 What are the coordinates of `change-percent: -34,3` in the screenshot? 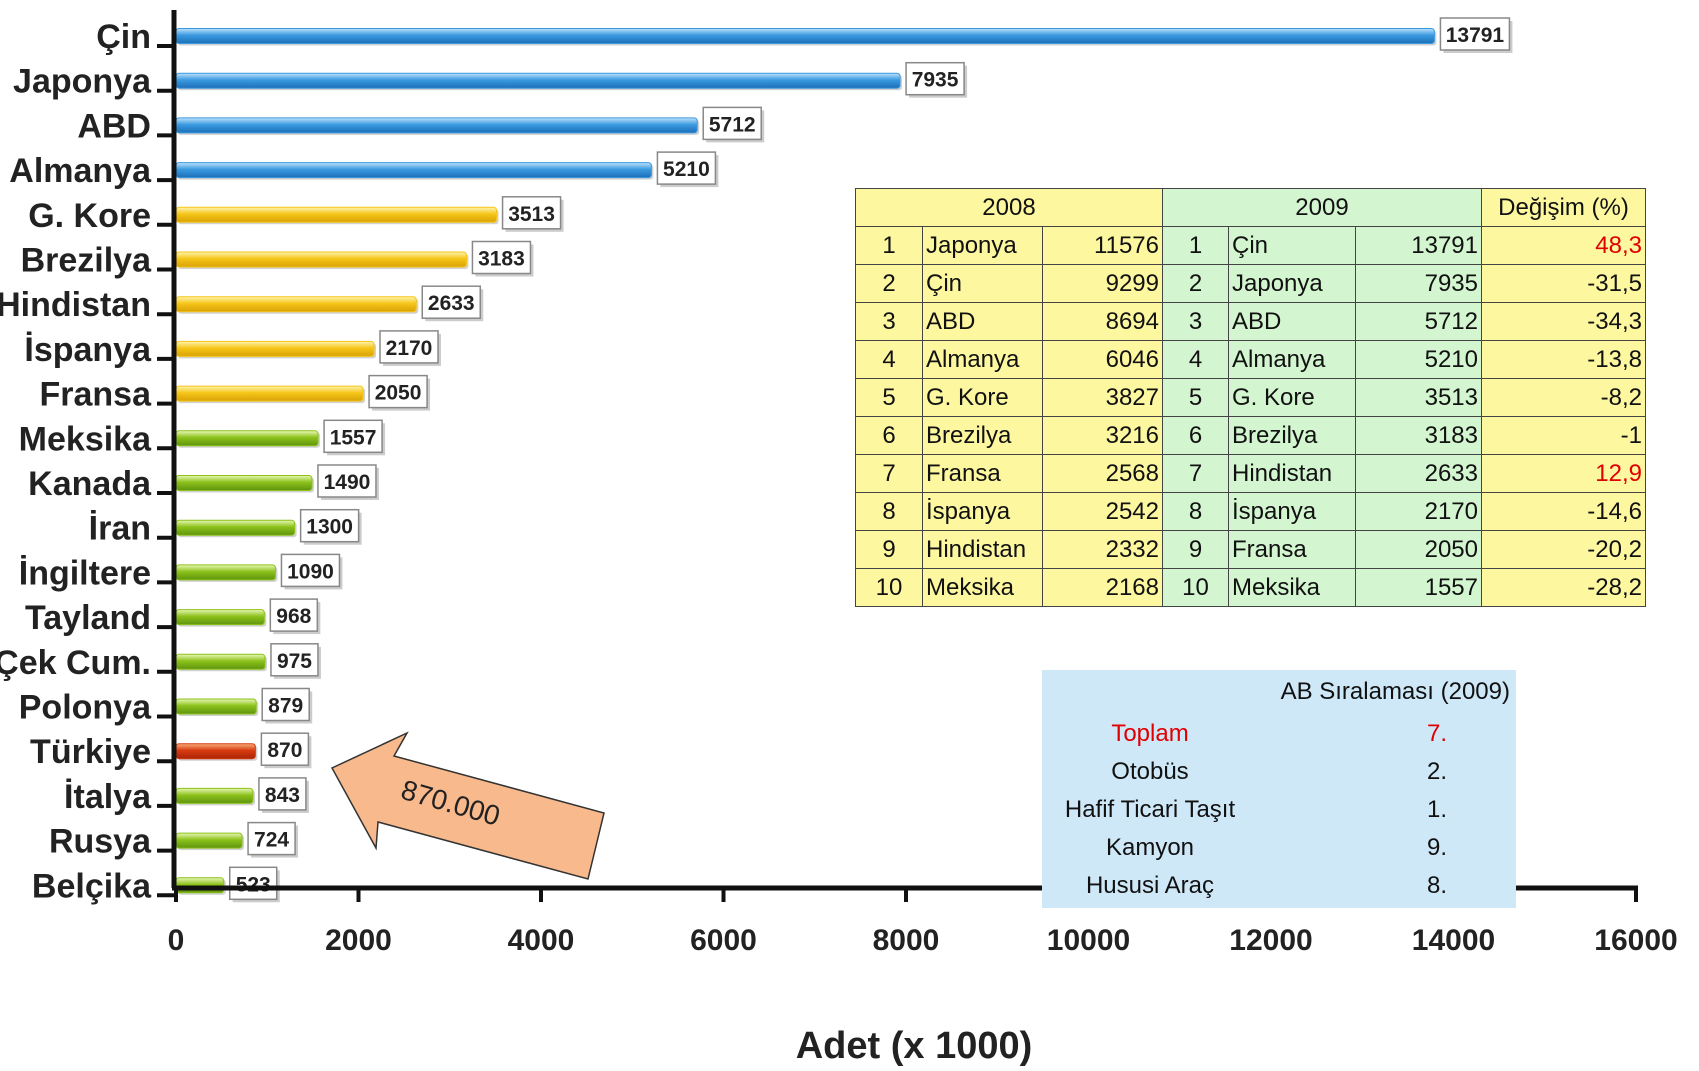 It's located at (1563, 321).